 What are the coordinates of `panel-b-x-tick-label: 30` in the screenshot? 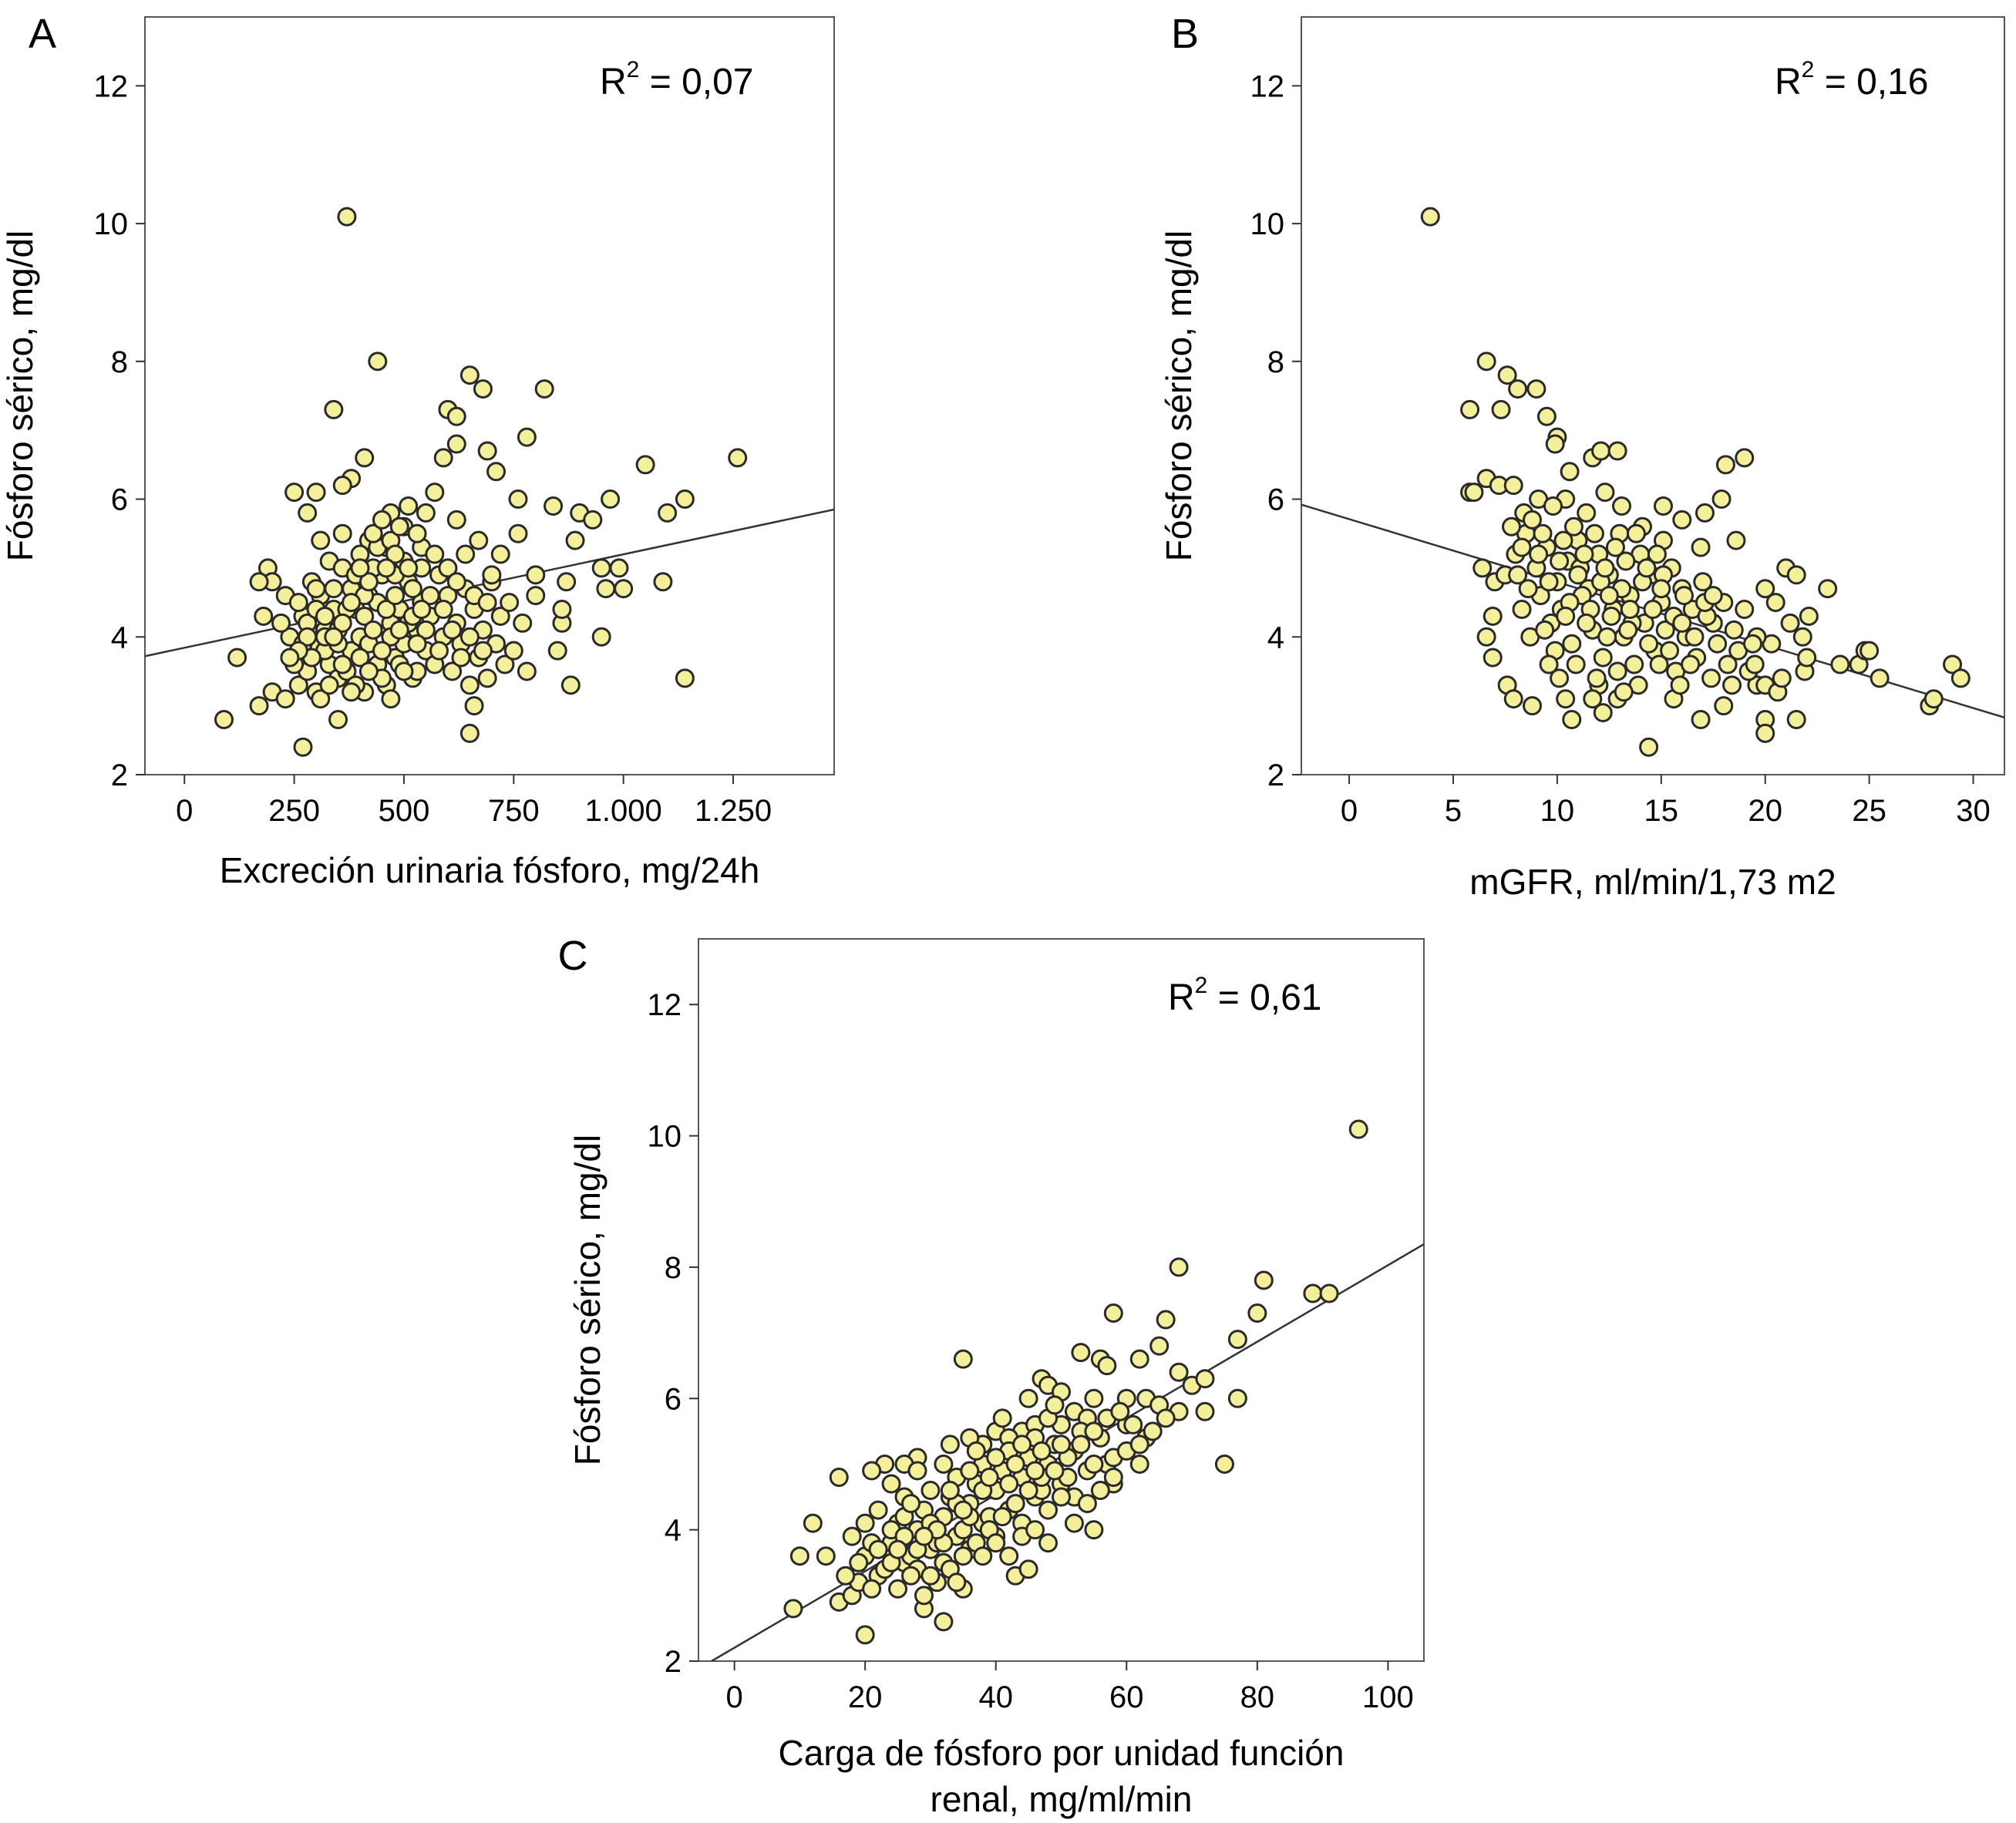 It's located at (1973, 811).